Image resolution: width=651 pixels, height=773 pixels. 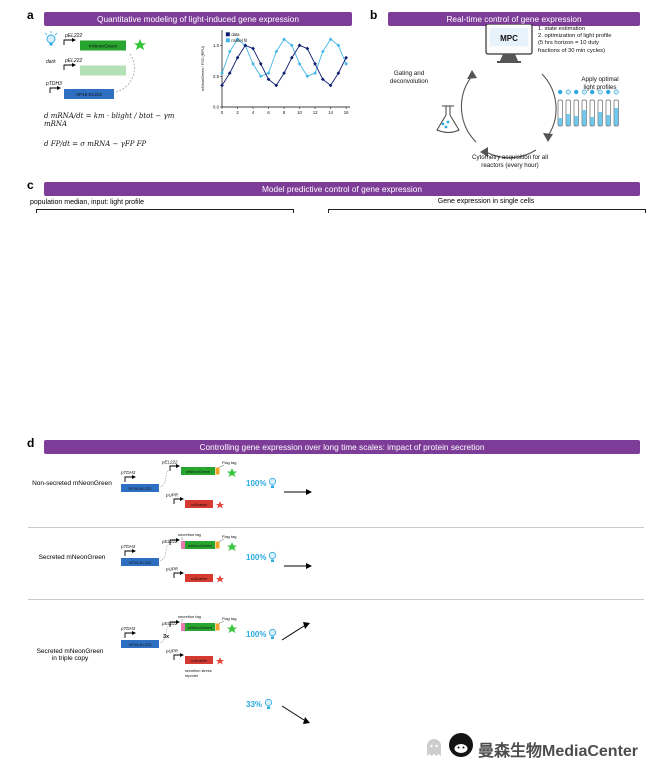 What do you see at coordinates (192, 676) in the screenshot?
I see `stress-reporter-label-2: reporter` at bounding box center [192, 676].